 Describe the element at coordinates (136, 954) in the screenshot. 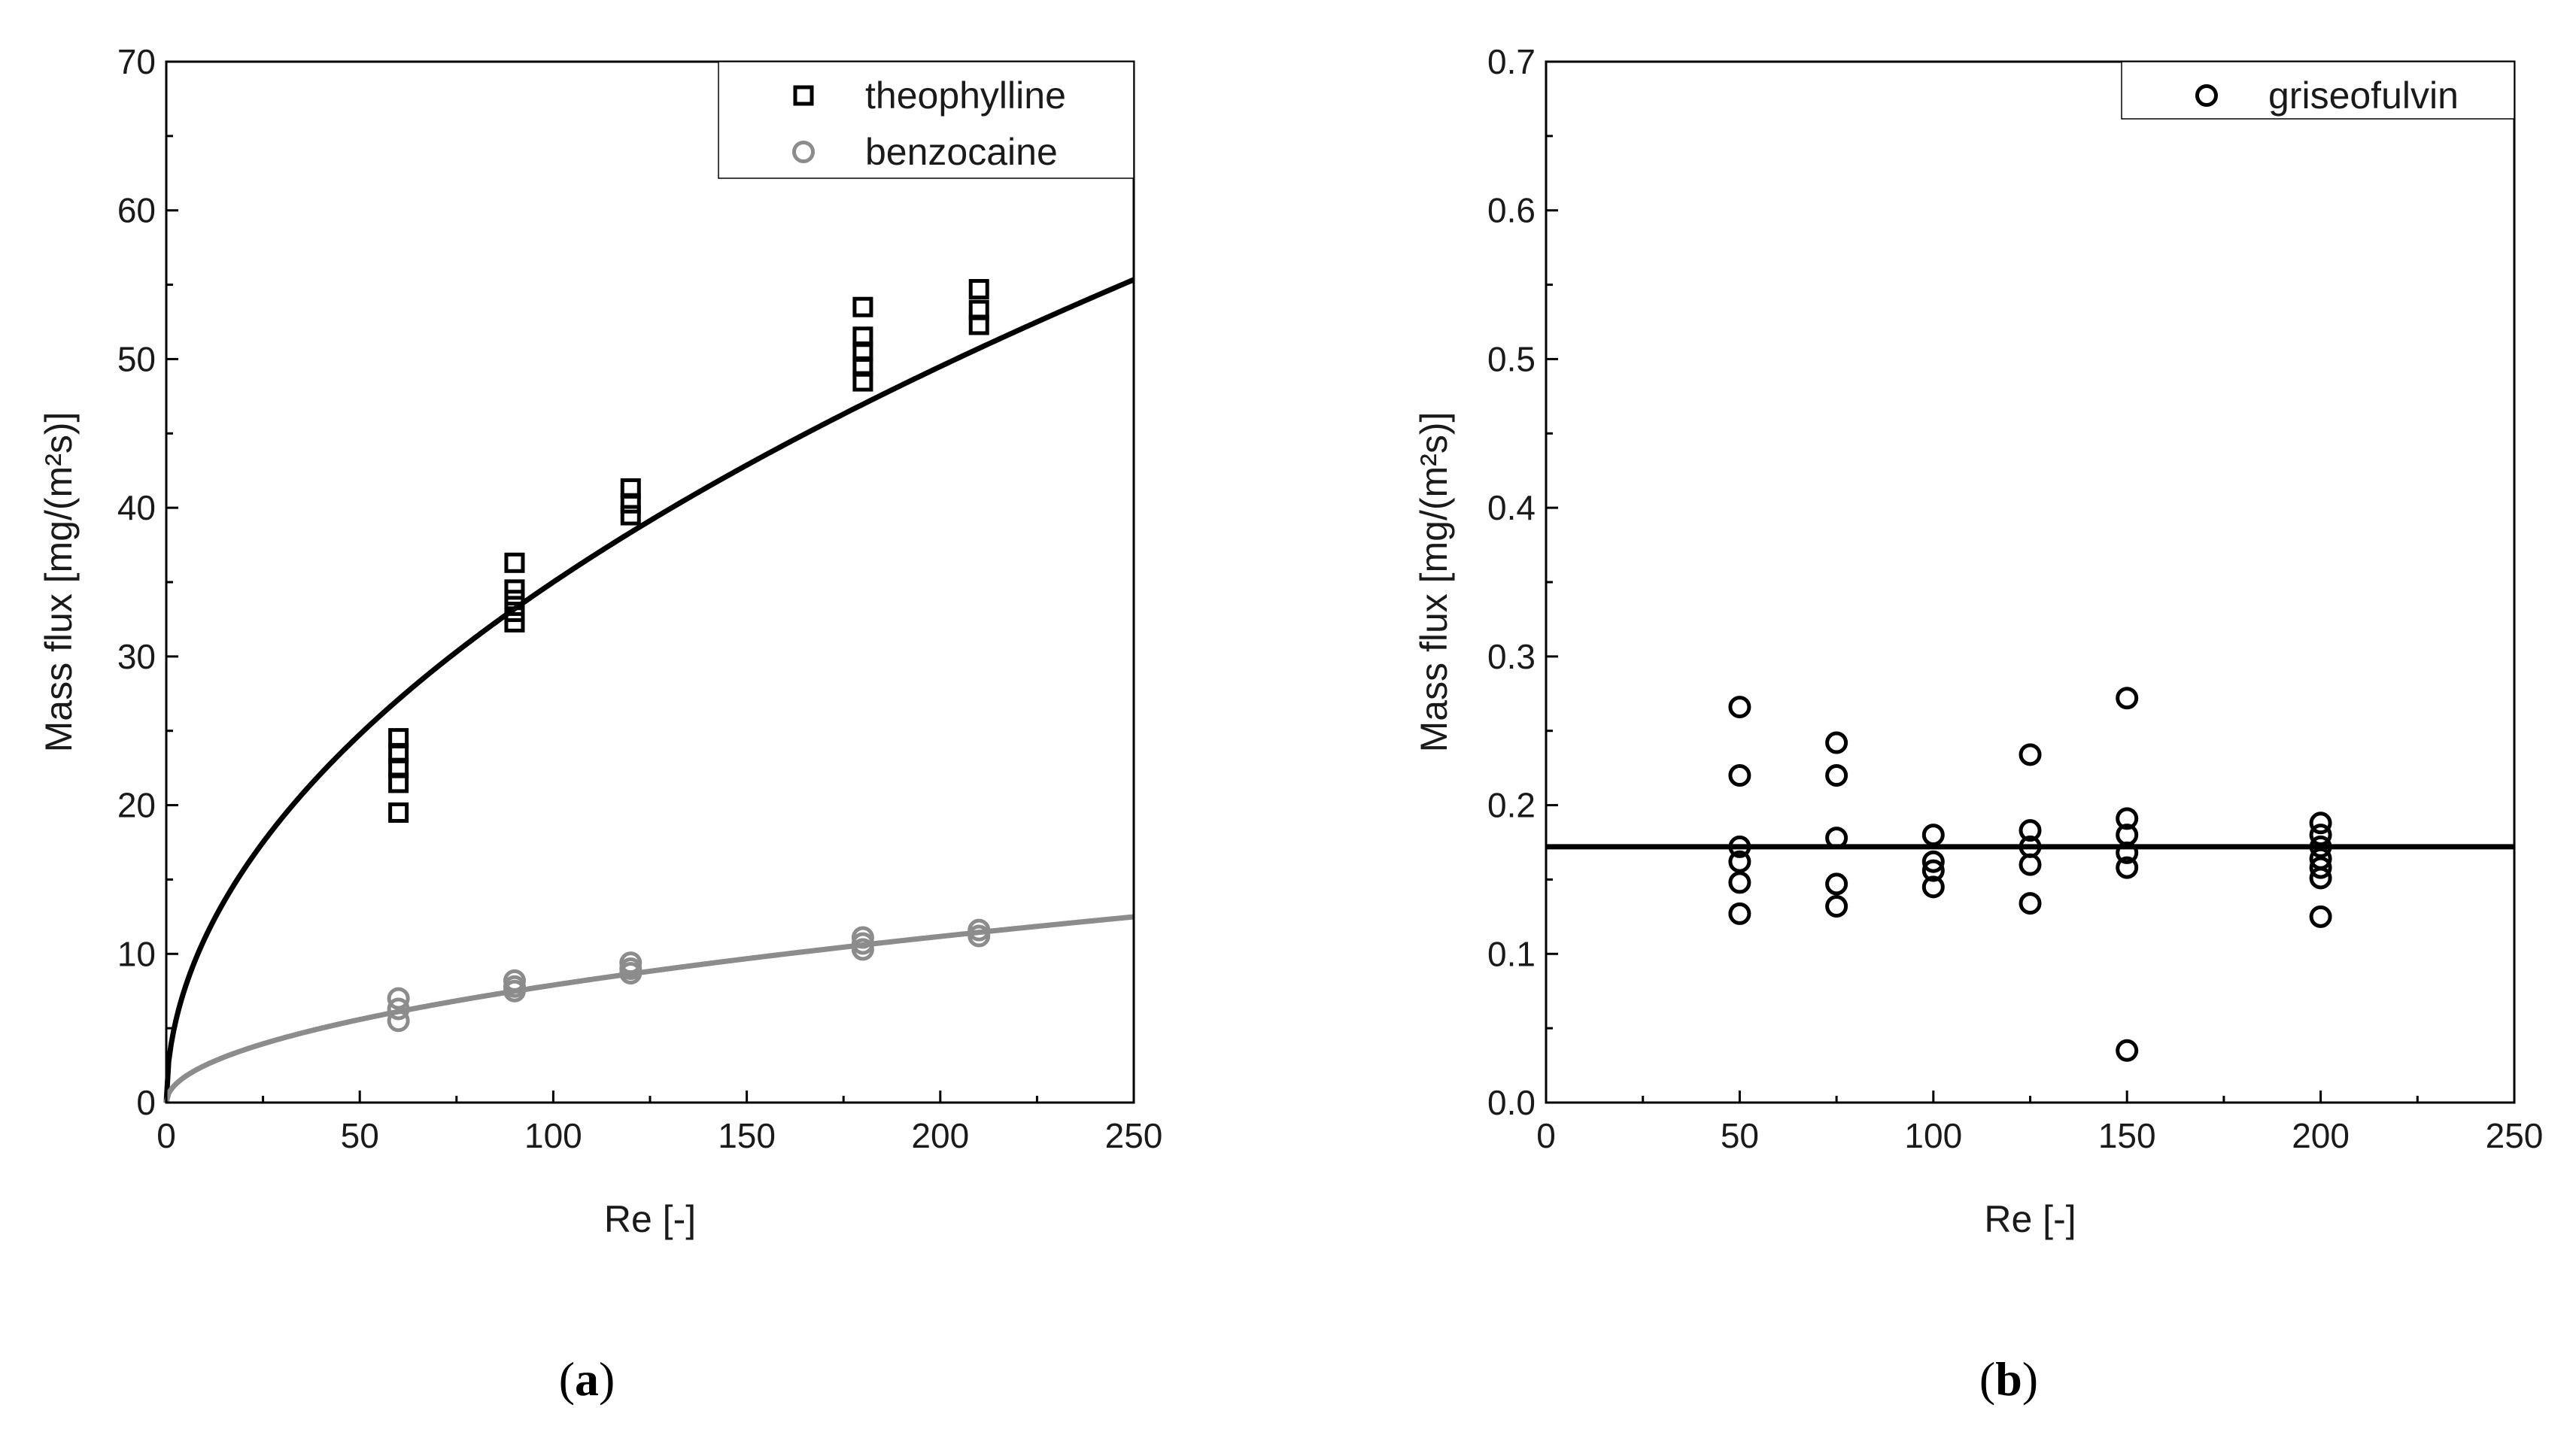

I see `y-tick-label: 10` at that location.